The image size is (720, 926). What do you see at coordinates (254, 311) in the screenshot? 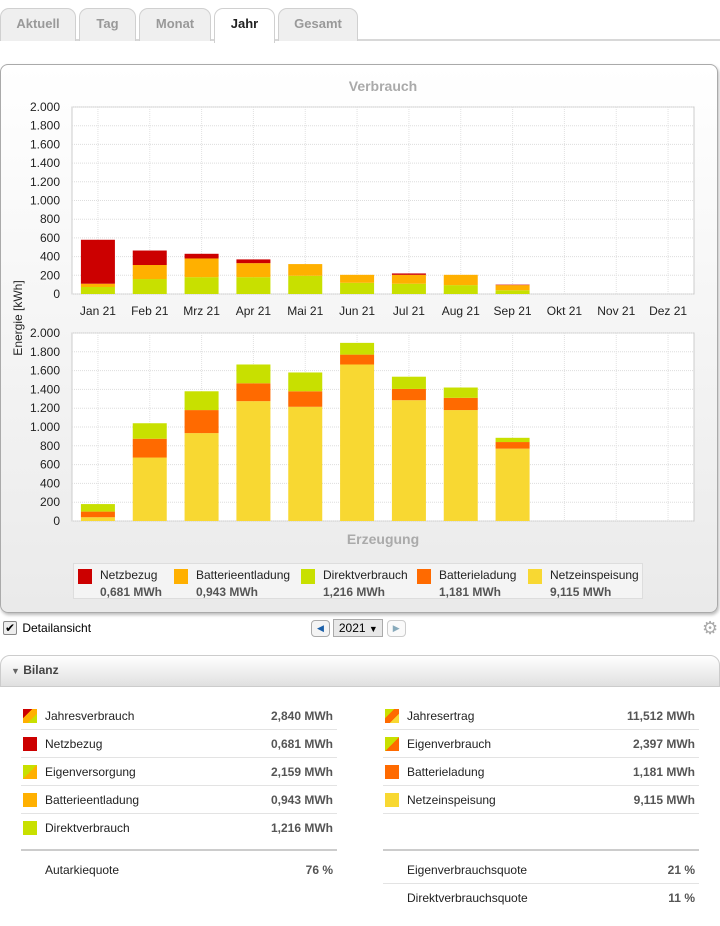
I see `x-tick-label: Apr 21` at bounding box center [254, 311].